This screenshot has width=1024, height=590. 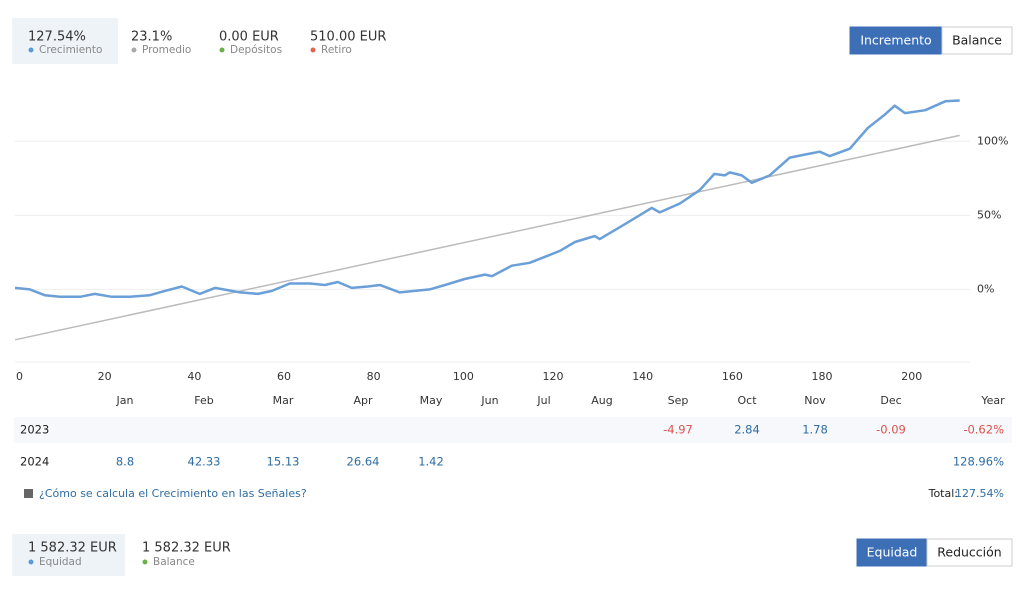 I want to click on x-tick-label: 0, so click(x=19, y=376).